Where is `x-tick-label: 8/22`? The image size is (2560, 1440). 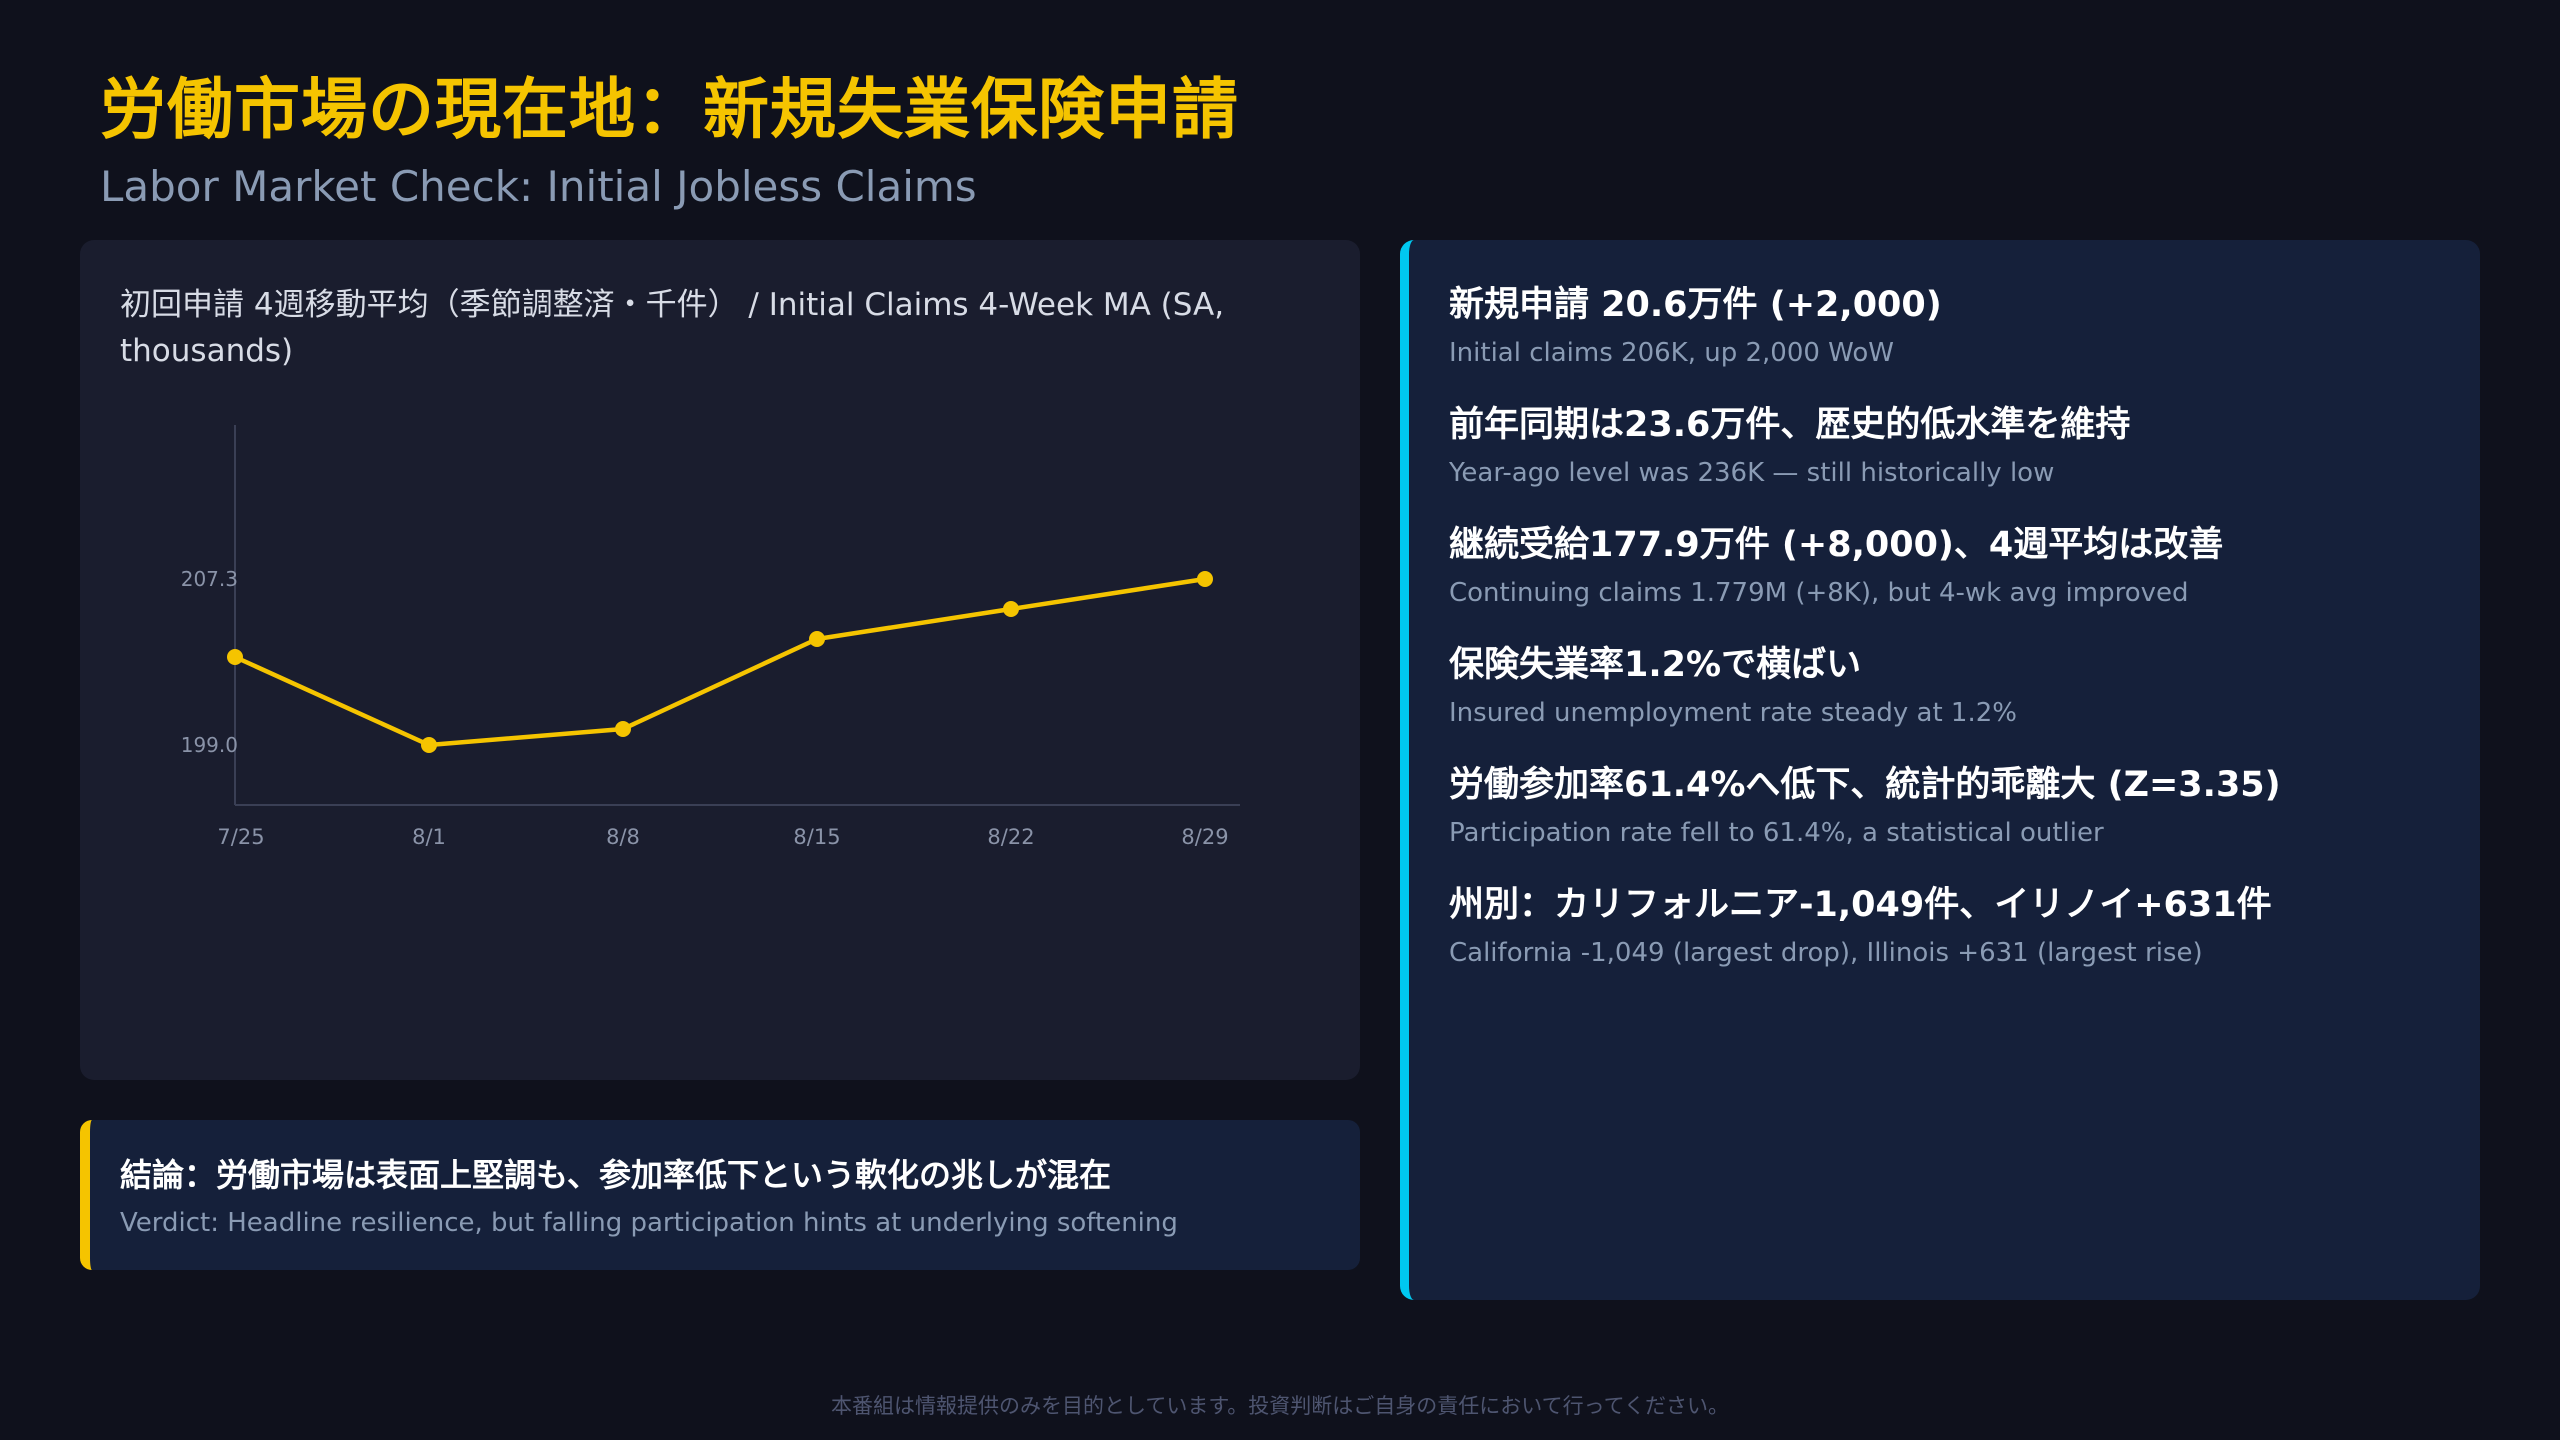
x-tick-label: 8/22 is located at coordinates (1010, 837).